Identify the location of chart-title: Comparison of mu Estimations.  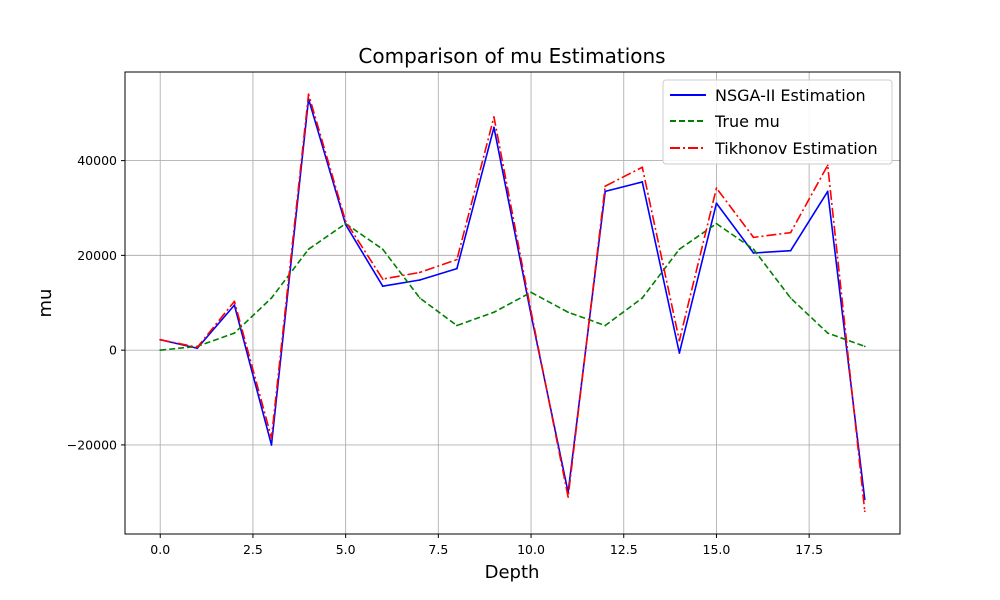
(511, 56).